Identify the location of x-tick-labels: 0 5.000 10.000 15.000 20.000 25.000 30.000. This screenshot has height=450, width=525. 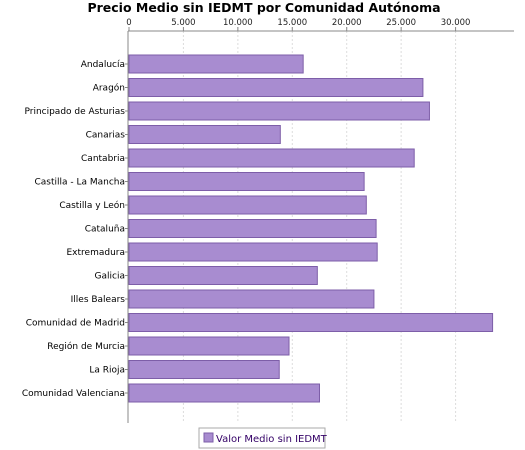
(298, 23).